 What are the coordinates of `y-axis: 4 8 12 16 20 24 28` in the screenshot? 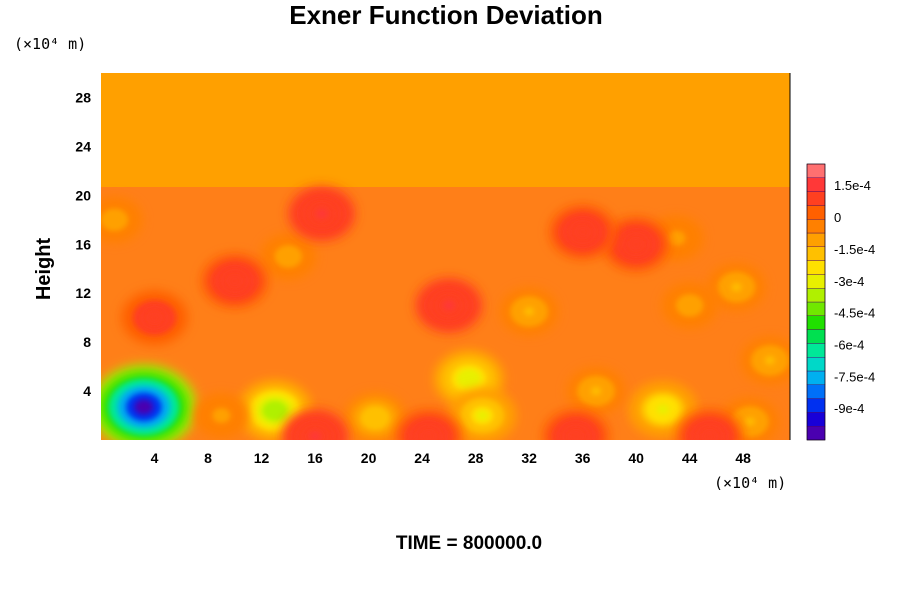 It's located at (83, 244).